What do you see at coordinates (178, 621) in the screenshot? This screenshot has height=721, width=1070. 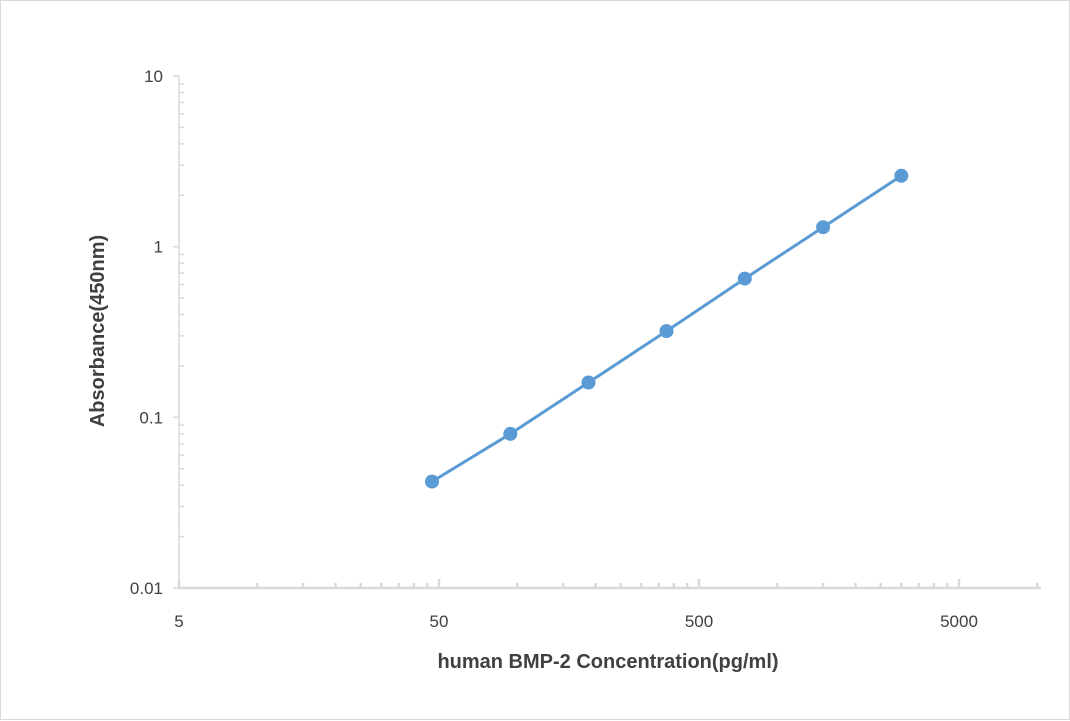 I see `x-tick-label: 5` at bounding box center [178, 621].